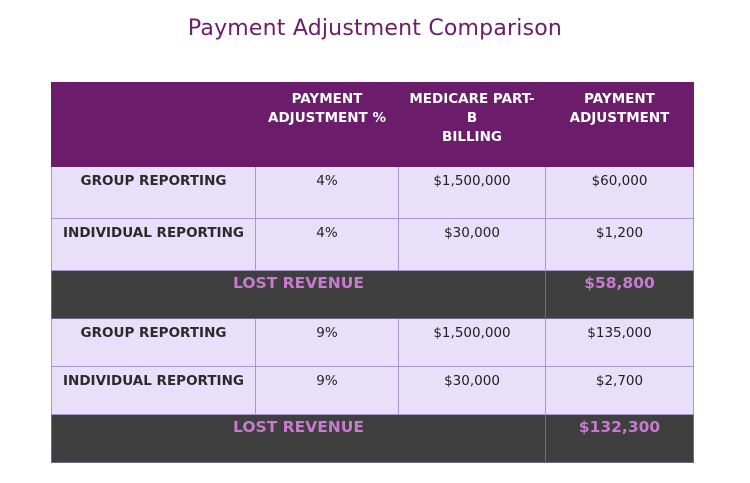 This screenshot has height=483, width=750. What do you see at coordinates (375, 28) in the screenshot?
I see `page-title: Payment Adjustment Comparison` at bounding box center [375, 28].